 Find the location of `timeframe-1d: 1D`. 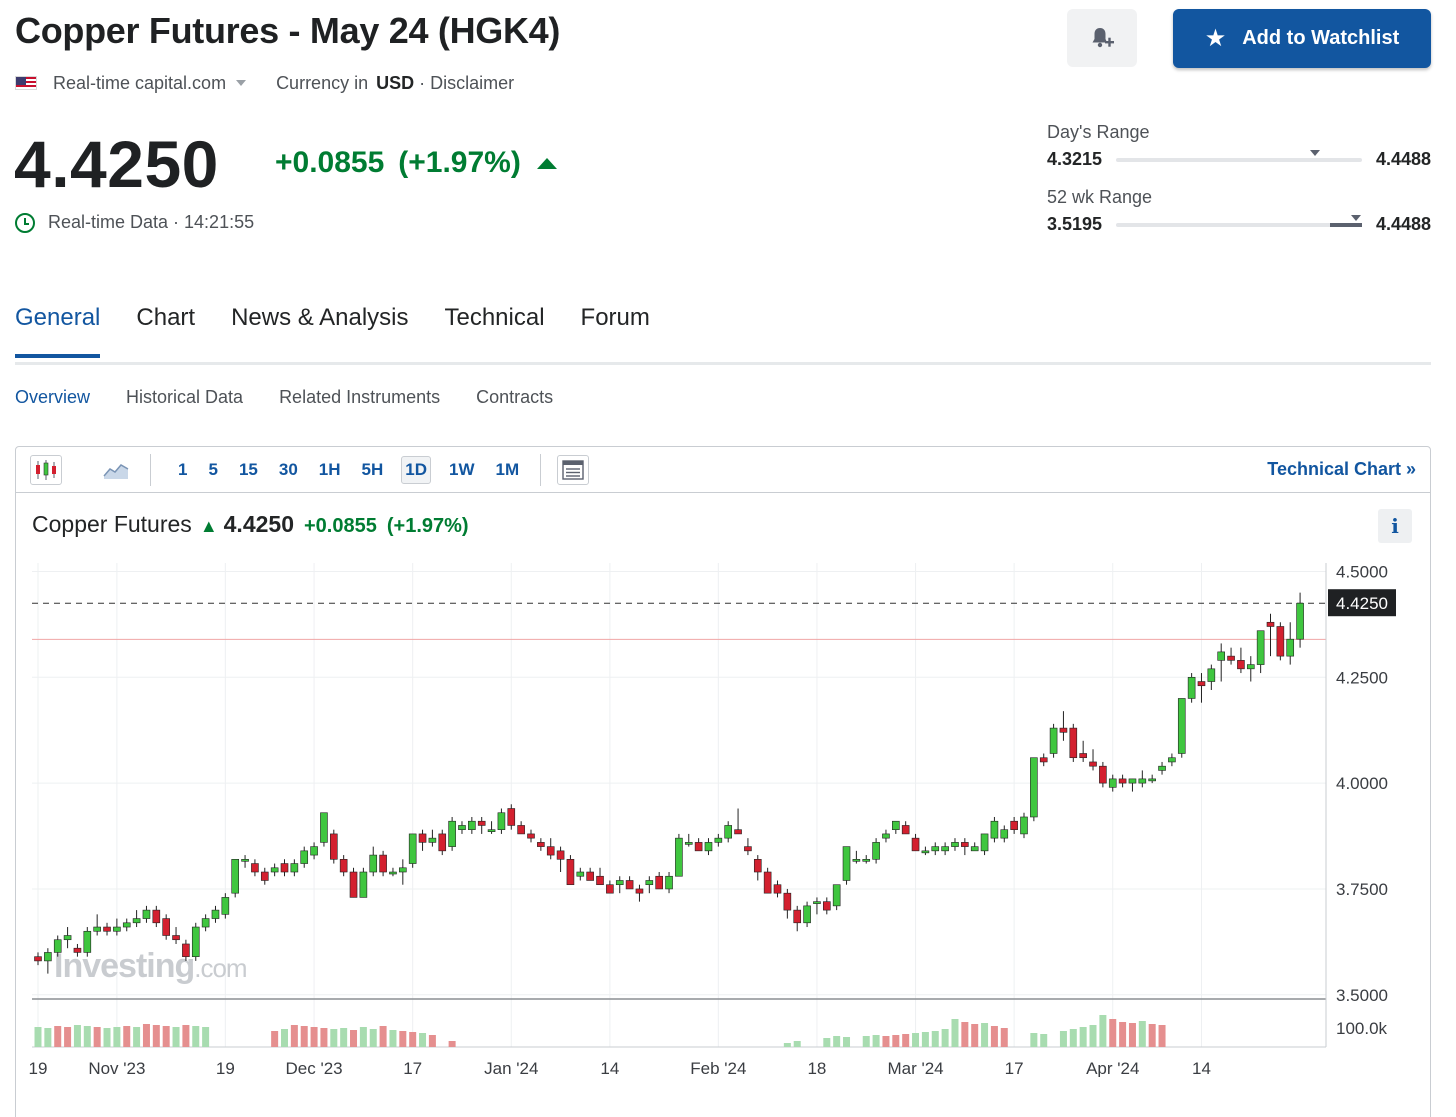

timeframe-1d: 1D is located at coordinates (416, 469).